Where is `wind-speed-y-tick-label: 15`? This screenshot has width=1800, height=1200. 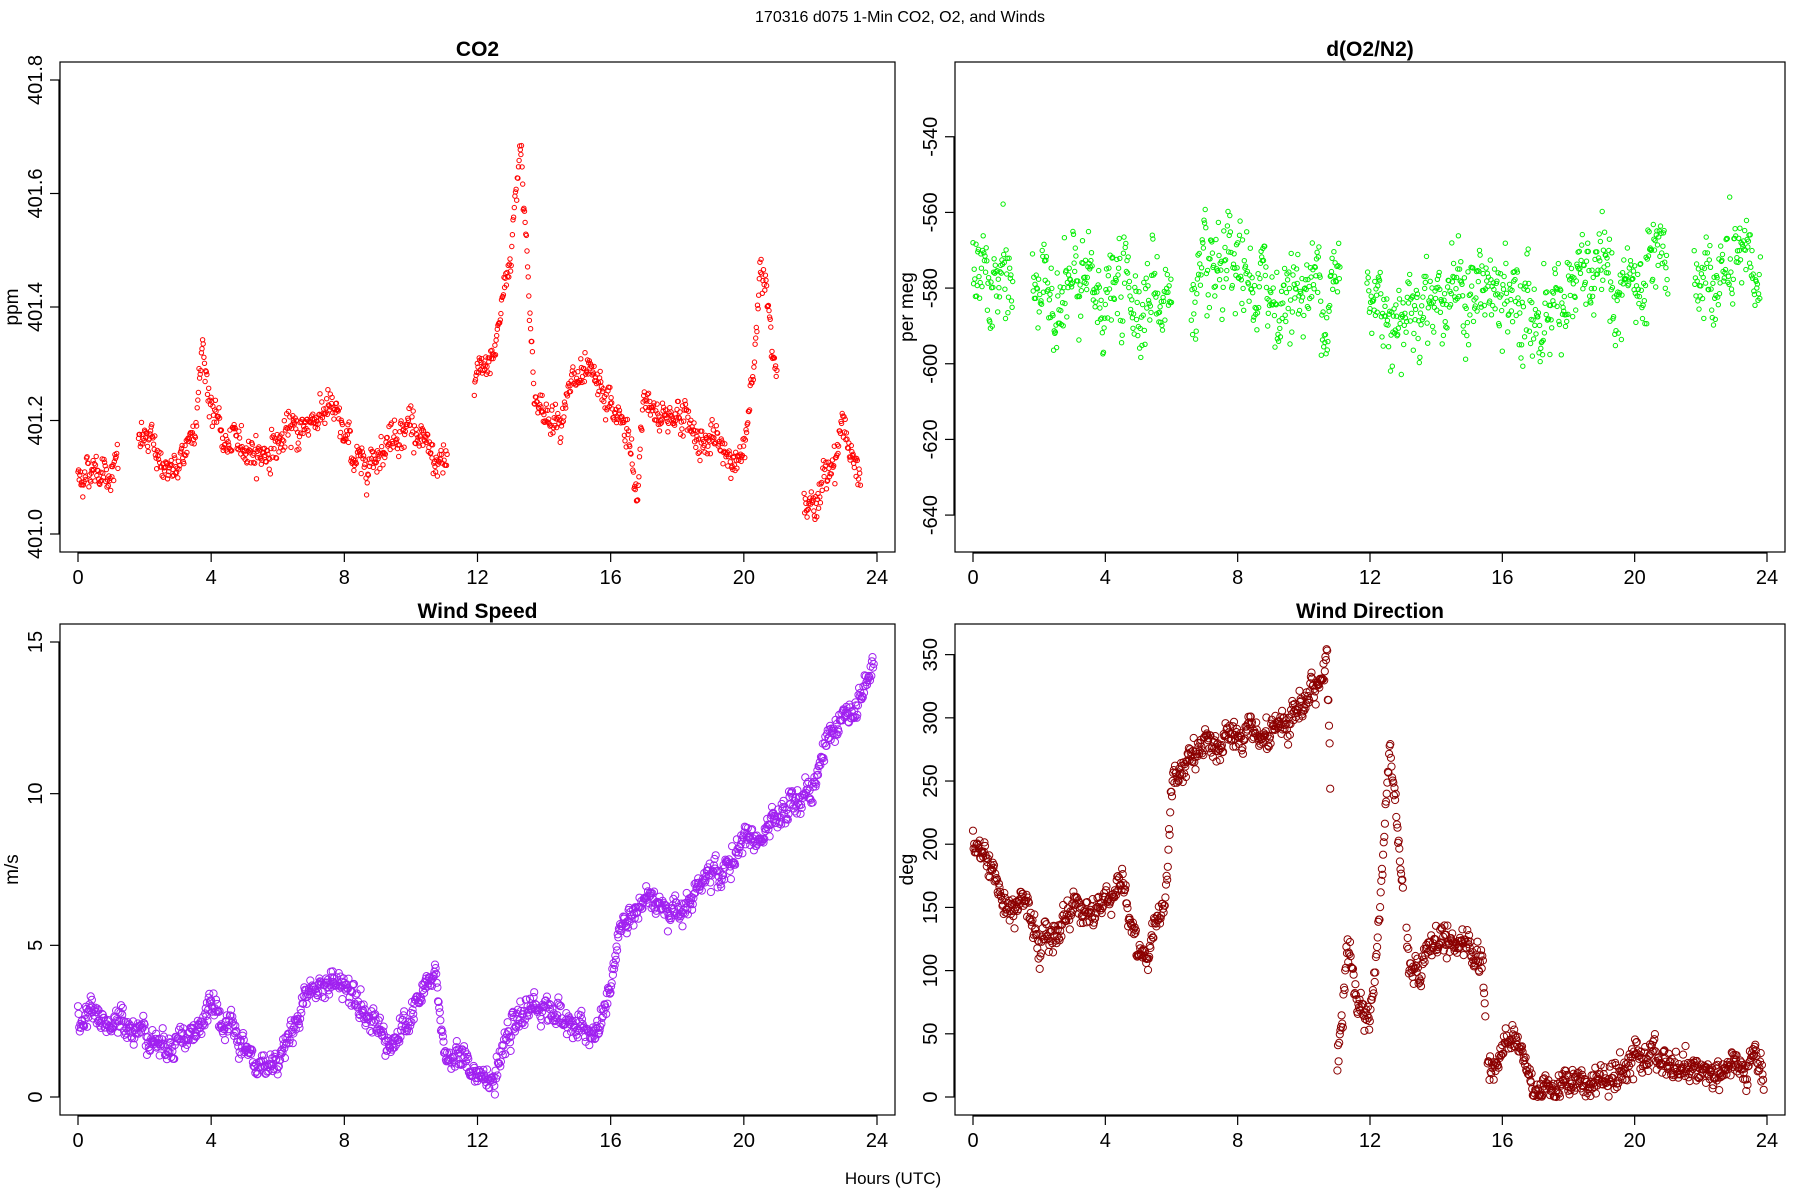 wind-speed-y-tick-label: 15 is located at coordinates (36, 642).